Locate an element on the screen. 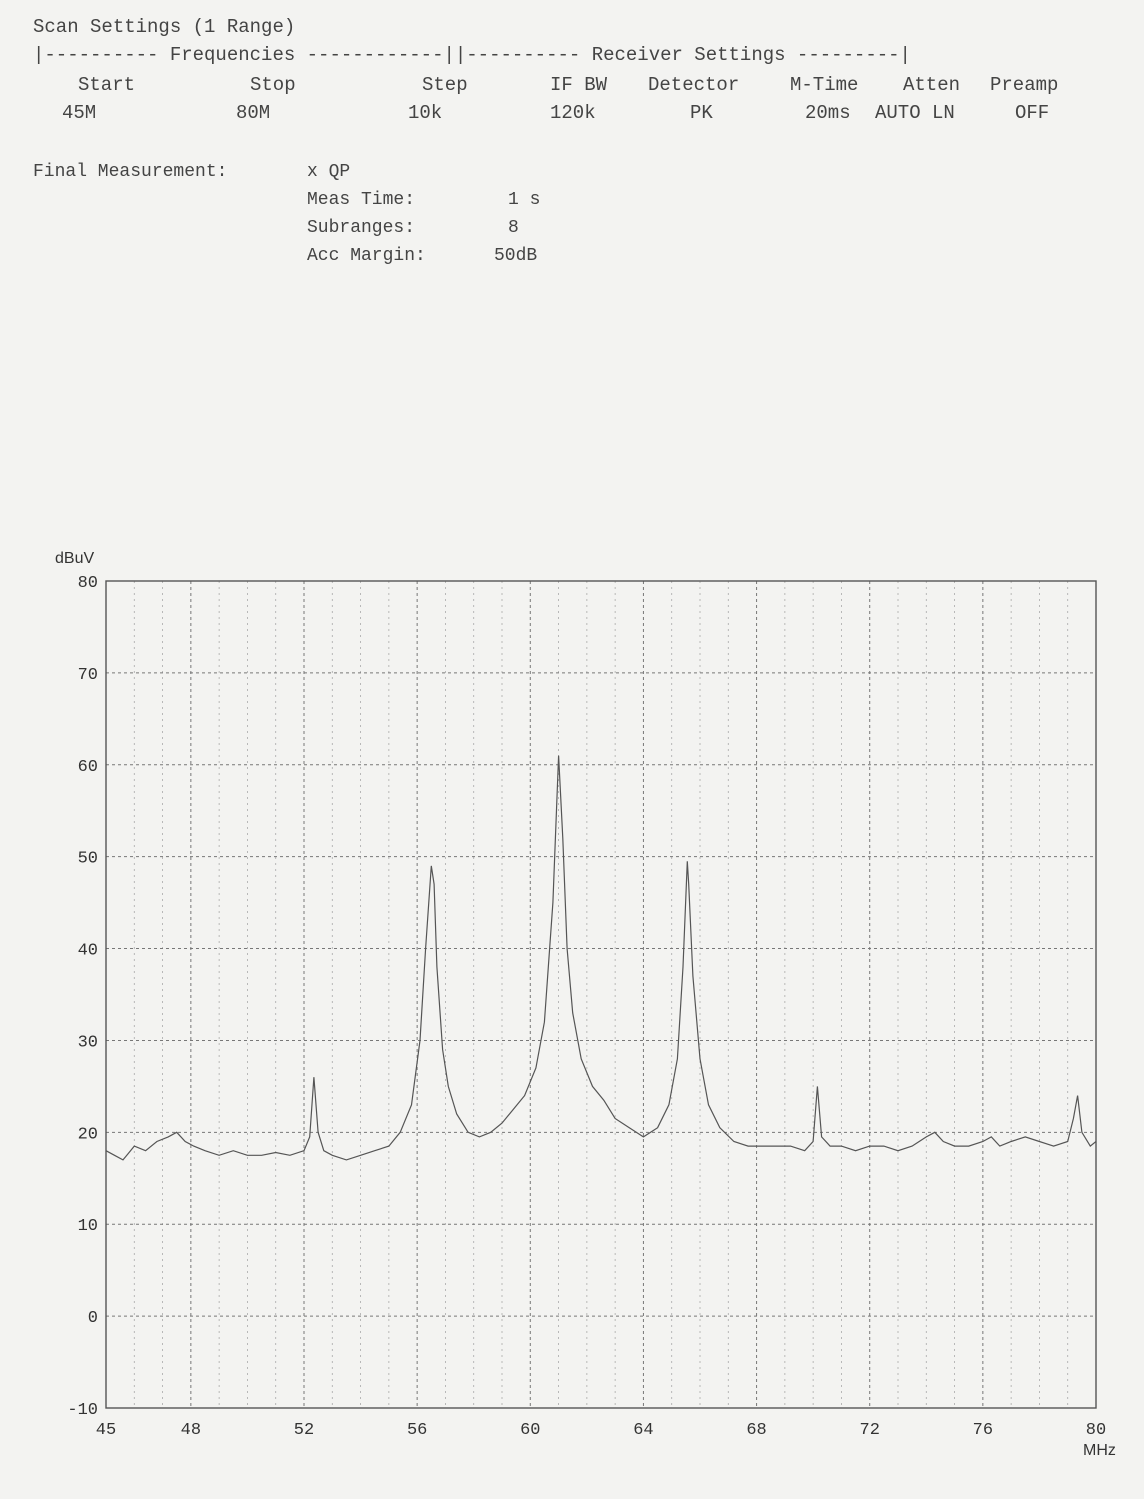 Image resolution: width=1144 pixels, height=1499 pixels. meas-time-label: Meas Time: is located at coordinates (361, 200).